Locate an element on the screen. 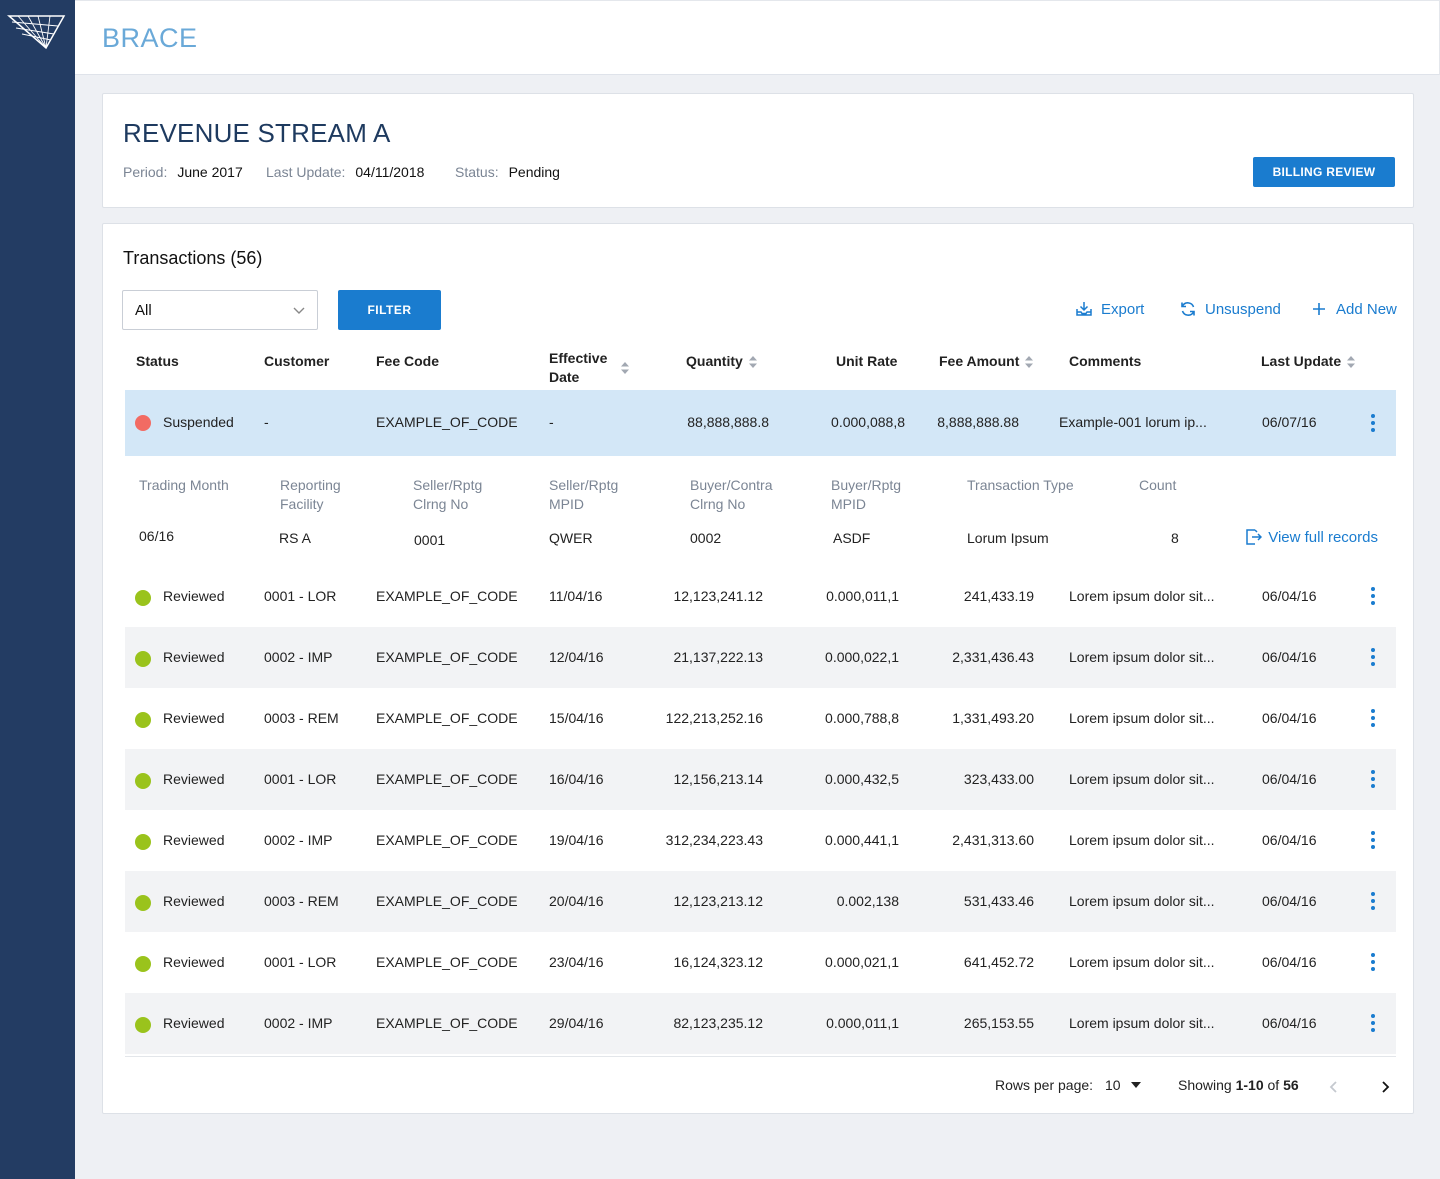  detail-label-seller-clrng: Seller/Rptg Clrng No is located at coordinates (447, 495).